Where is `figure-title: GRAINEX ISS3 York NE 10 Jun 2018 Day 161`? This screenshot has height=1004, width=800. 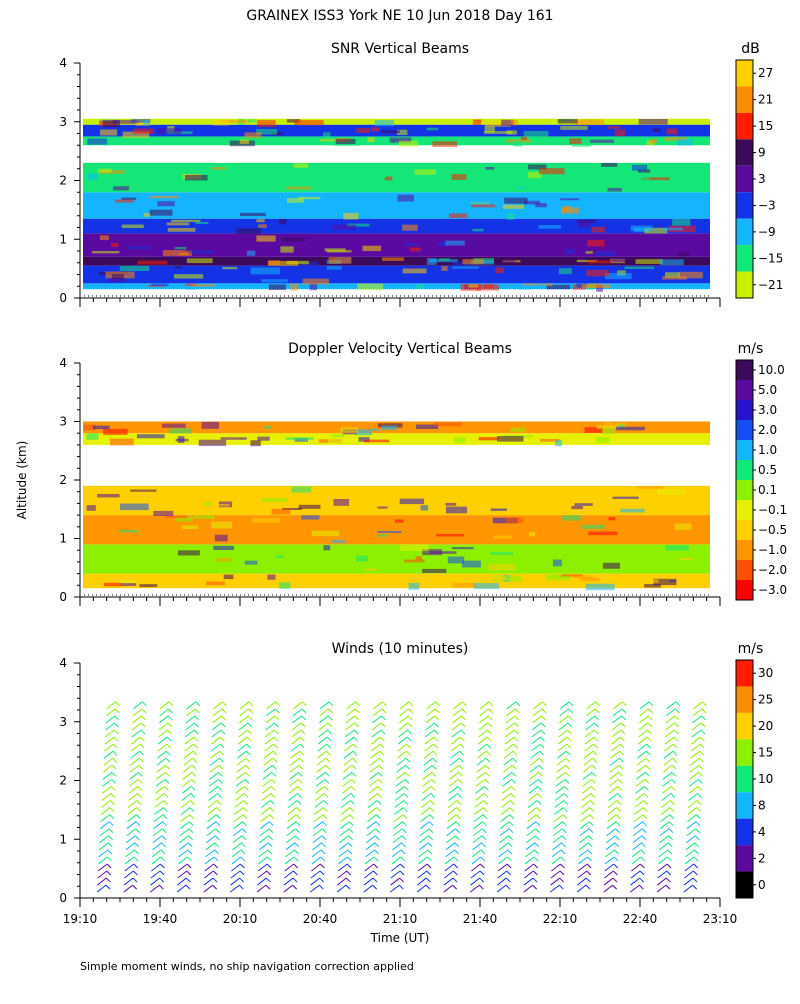
figure-title: GRAINEX ISS3 York NE 10 Jun 2018 Day 161 is located at coordinates (399, 16).